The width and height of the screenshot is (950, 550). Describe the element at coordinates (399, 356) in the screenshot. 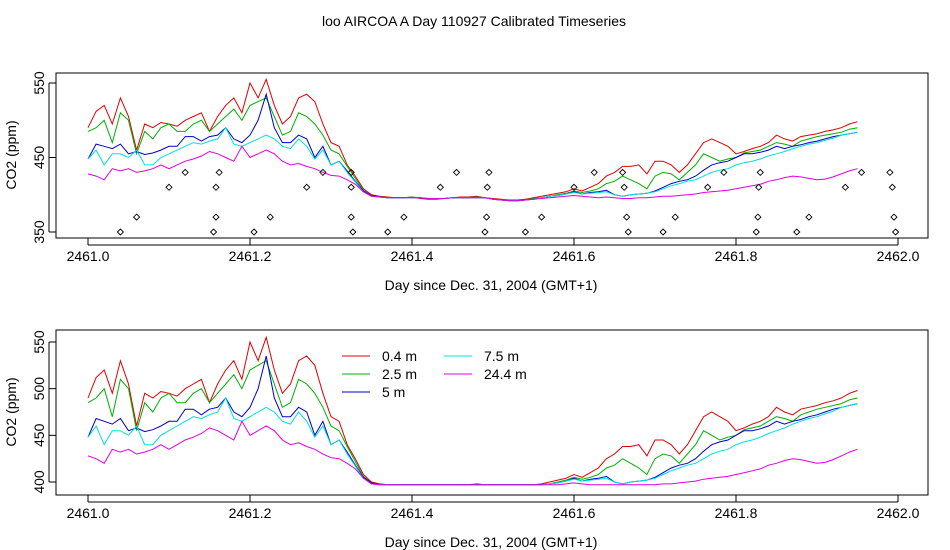

I see `legend-label: 0.4 m` at that location.